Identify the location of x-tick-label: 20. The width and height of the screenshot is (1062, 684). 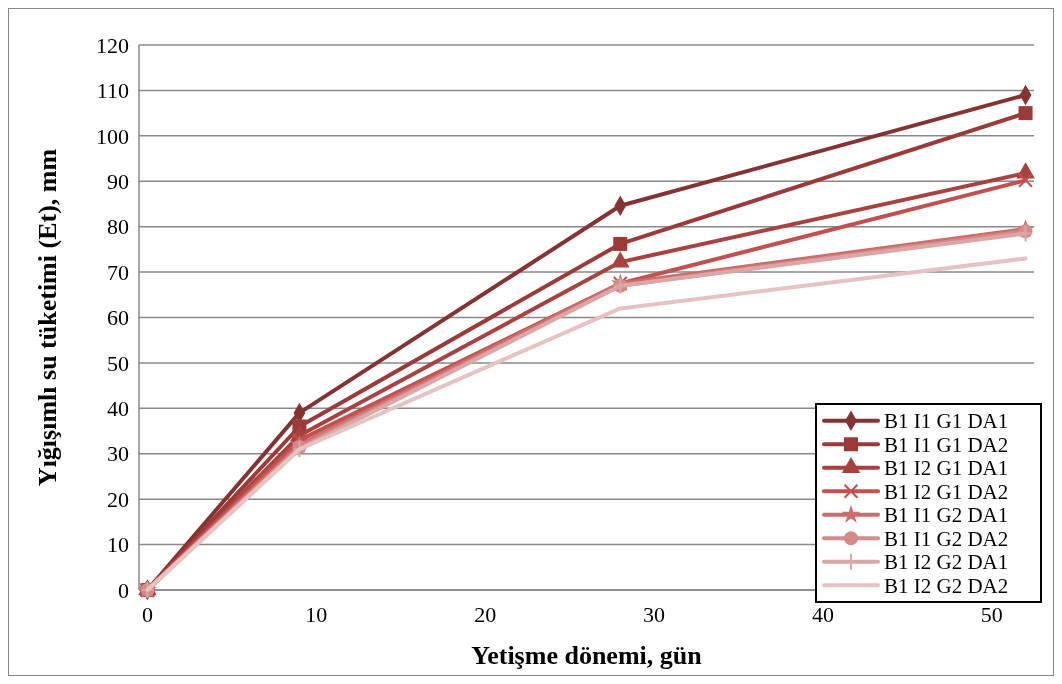
(485, 614).